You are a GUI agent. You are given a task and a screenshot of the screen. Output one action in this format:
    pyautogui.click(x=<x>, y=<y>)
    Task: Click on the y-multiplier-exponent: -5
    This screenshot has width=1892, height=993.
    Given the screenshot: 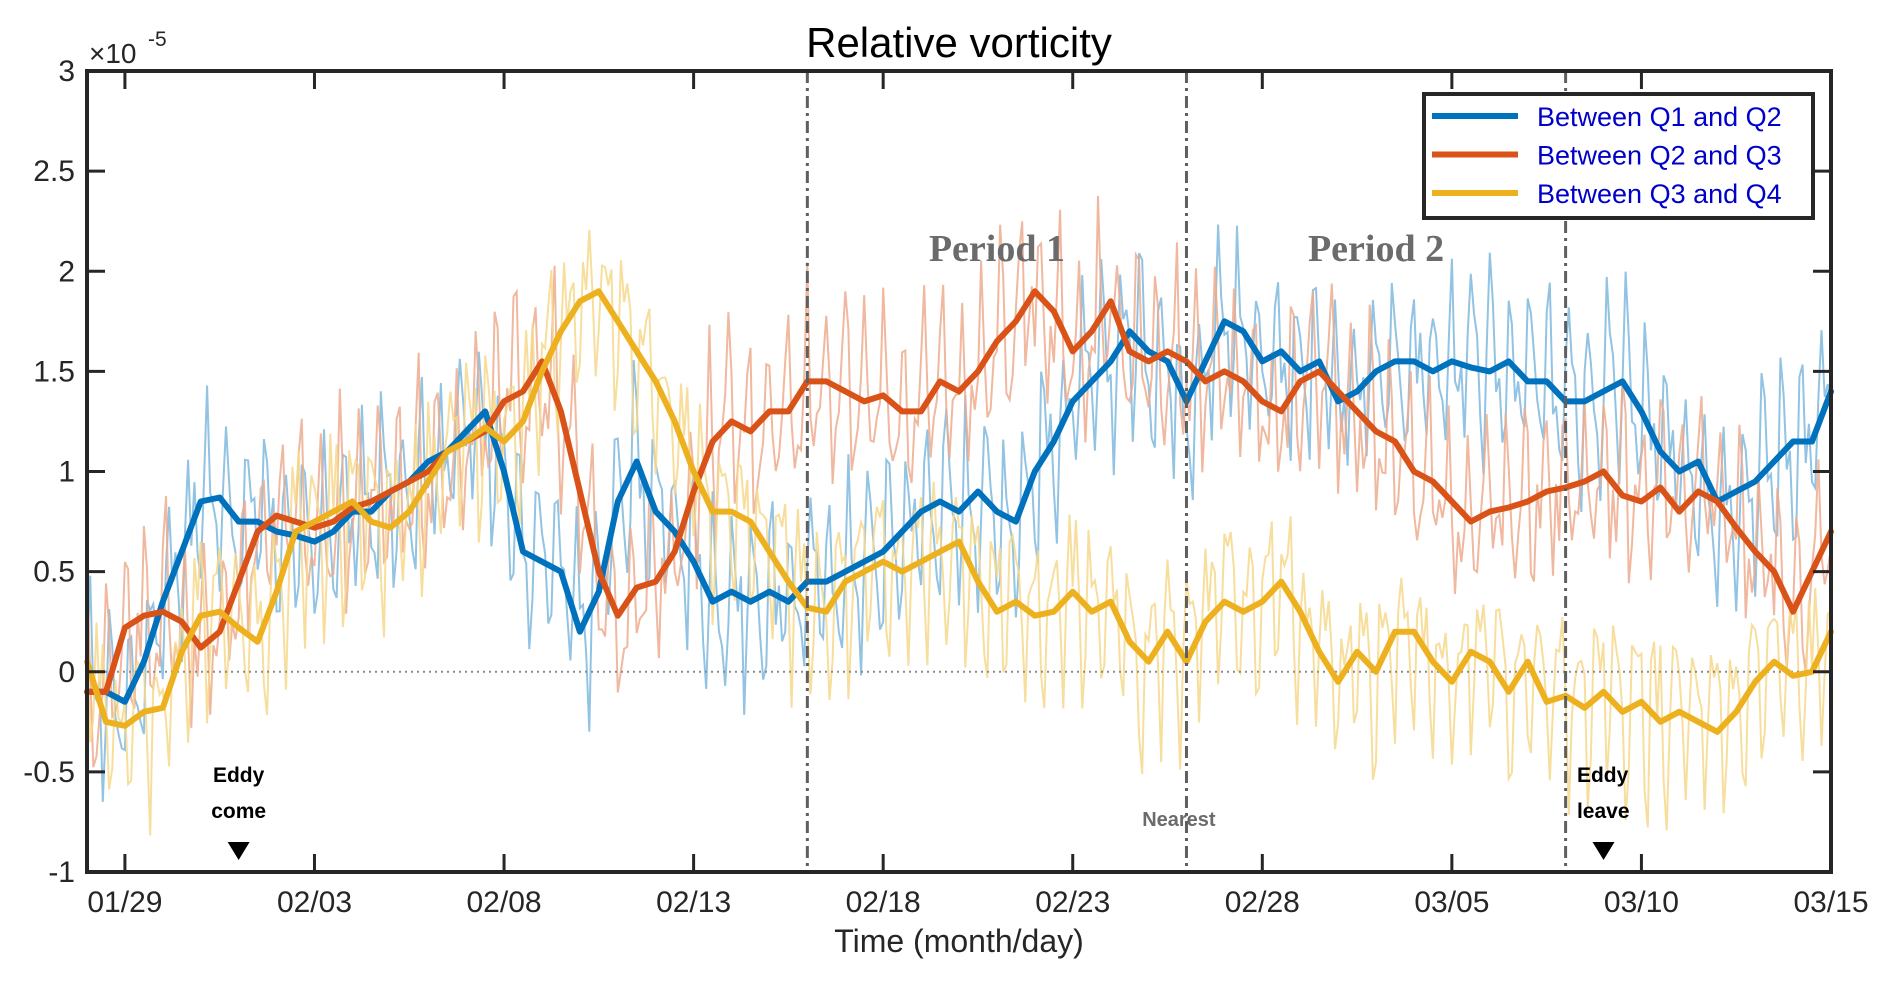 What is the action you would take?
    pyautogui.click(x=157, y=39)
    